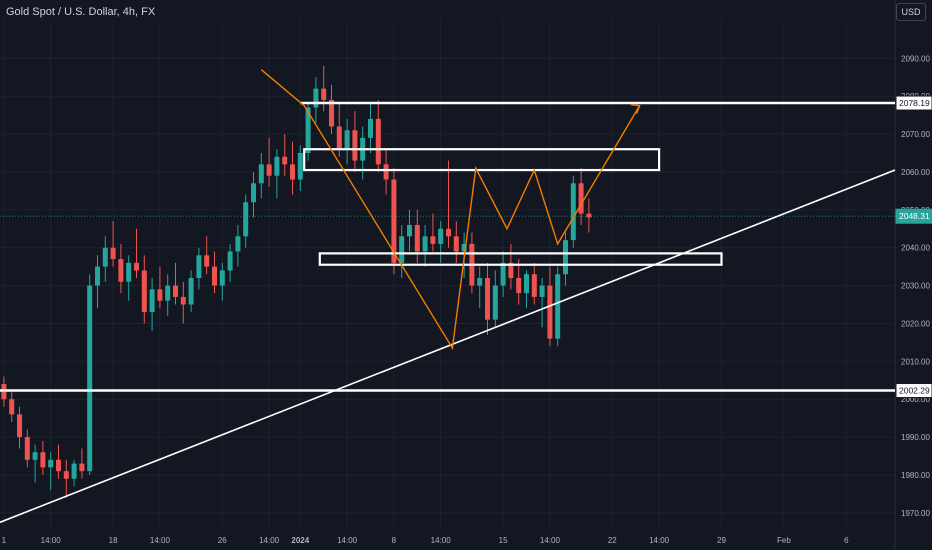 The height and width of the screenshot is (550, 932). Describe the element at coordinates (915, 437) in the screenshot. I see `y-tick-label: 1990.00` at that location.